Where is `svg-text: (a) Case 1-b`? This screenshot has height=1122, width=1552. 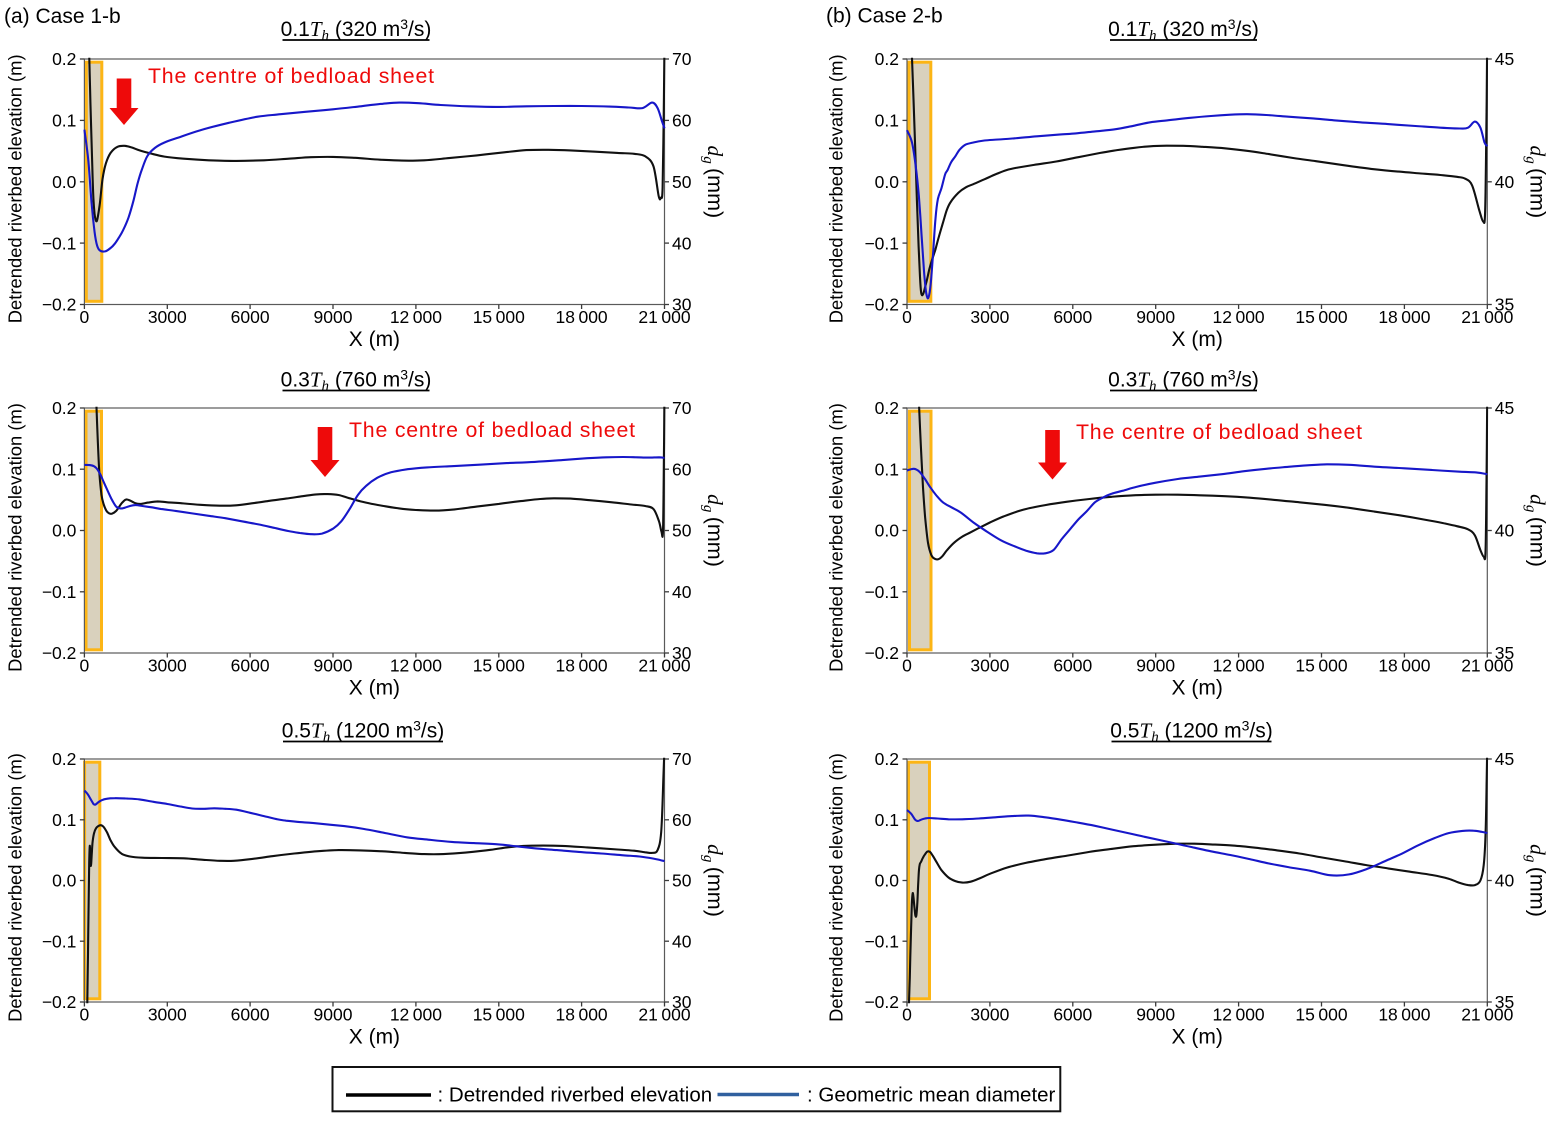 svg-text: (a) Case 1-b is located at coordinates (62, 16).